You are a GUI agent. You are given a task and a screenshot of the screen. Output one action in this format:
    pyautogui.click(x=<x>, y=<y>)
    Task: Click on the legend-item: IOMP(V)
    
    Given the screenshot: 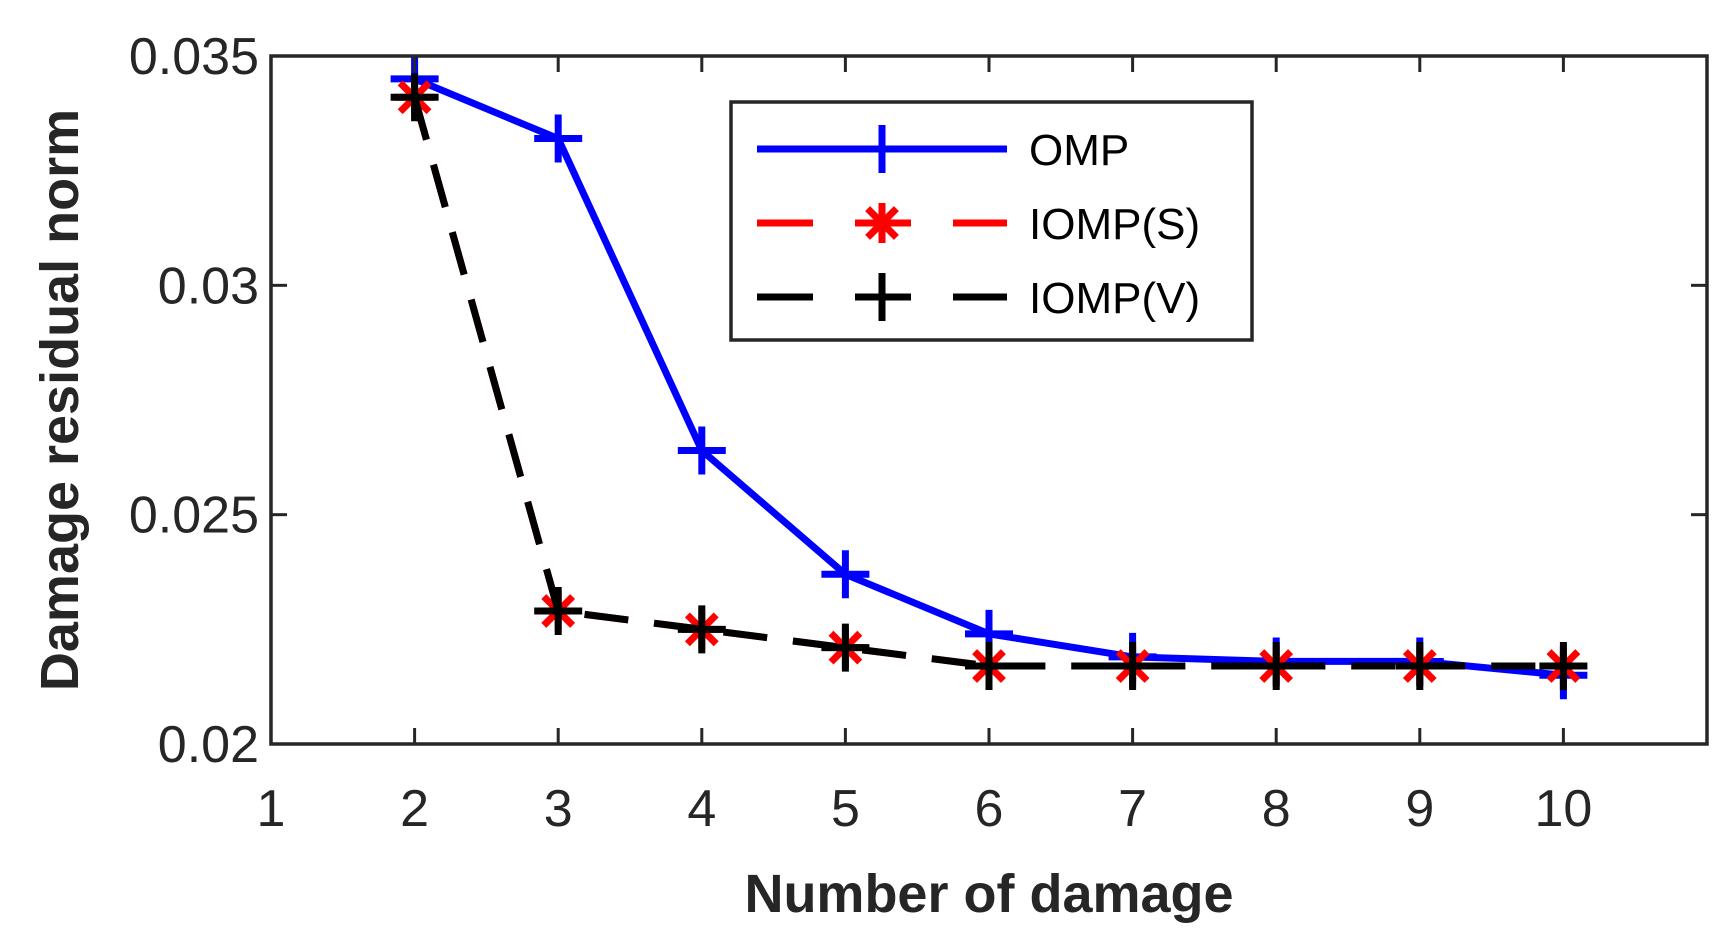 What is the action you would take?
    pyautogui.click(x=978, y=298)
    